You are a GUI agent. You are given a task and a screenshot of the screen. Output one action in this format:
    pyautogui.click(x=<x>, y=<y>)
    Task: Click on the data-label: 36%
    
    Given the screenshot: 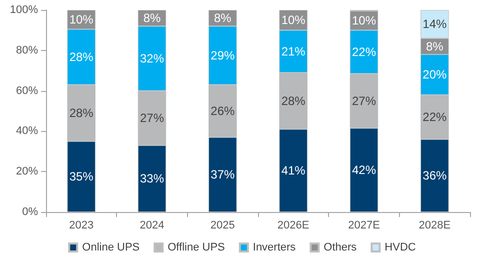 What is the action you would take?
    pyautogui.click(x=434, y=175)
    